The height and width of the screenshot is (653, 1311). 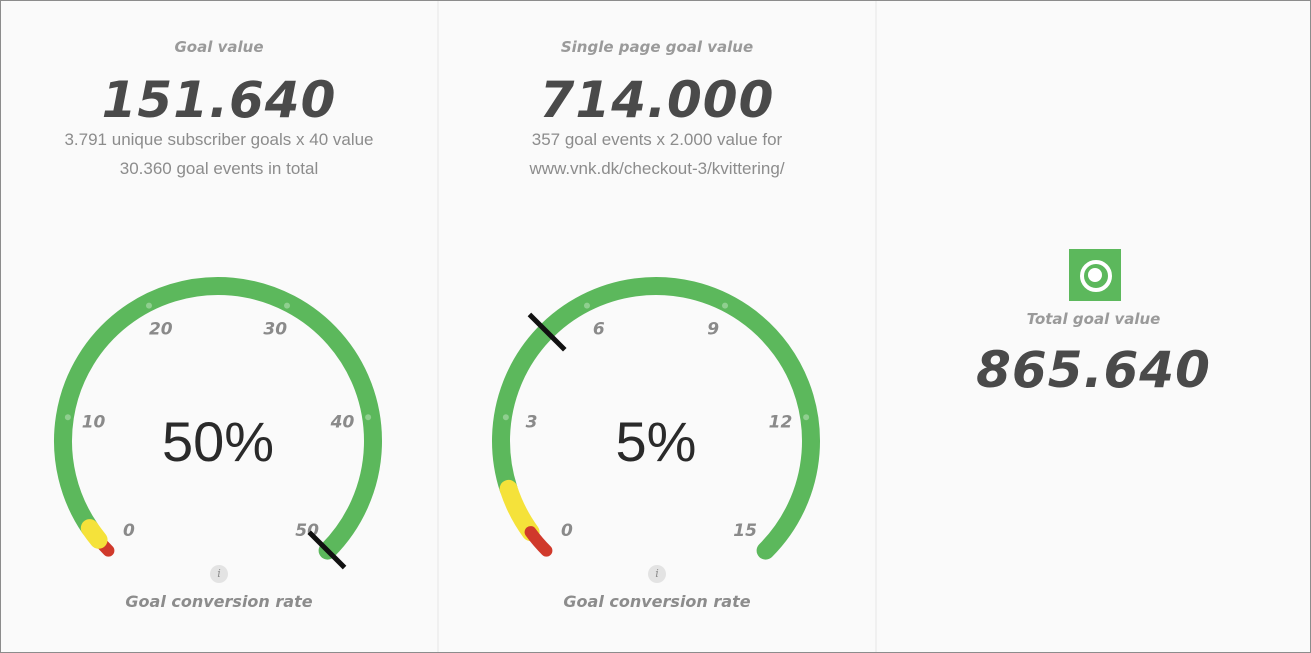 What do you see at coordinates (532, 422) in the screenshot?
I see `gauge-tick-label: 3` at bounding box center [532, 422].